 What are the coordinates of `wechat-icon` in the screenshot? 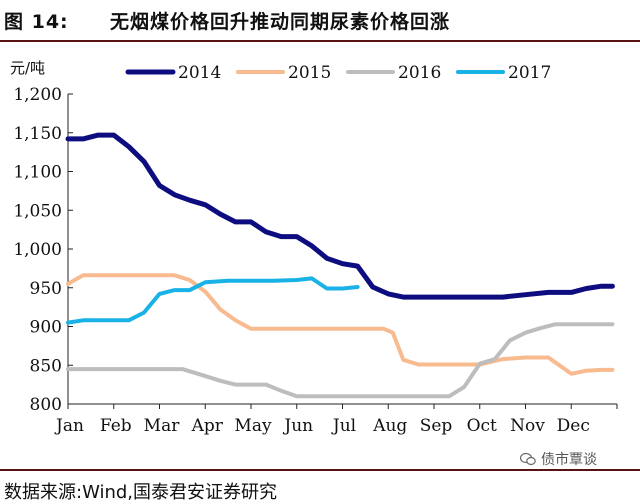 It's located at (528, 459).